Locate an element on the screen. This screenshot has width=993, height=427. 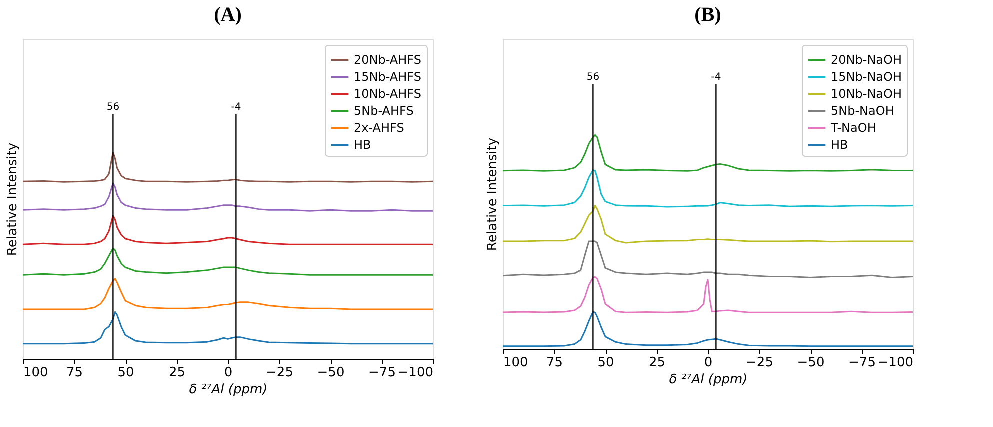
legend-label: 20Nb-NaOH is located at coordinates (866, 60).